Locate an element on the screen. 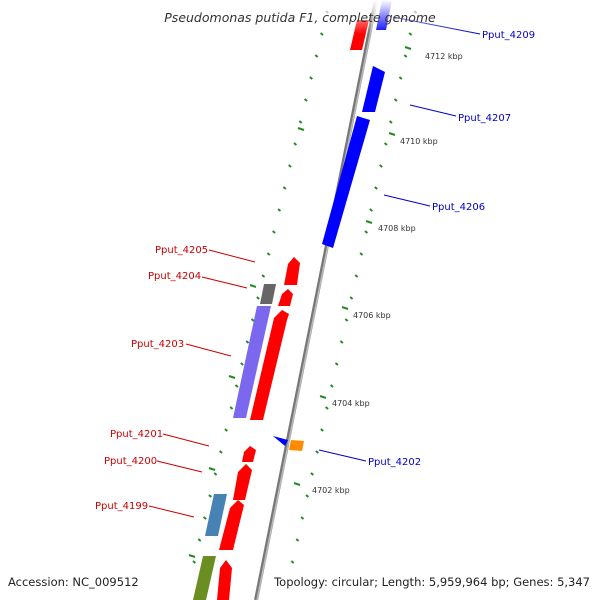 The image size is (600, 600). gene-label-pput-4207: Pput_4207 is located at coordinates (484, 118).